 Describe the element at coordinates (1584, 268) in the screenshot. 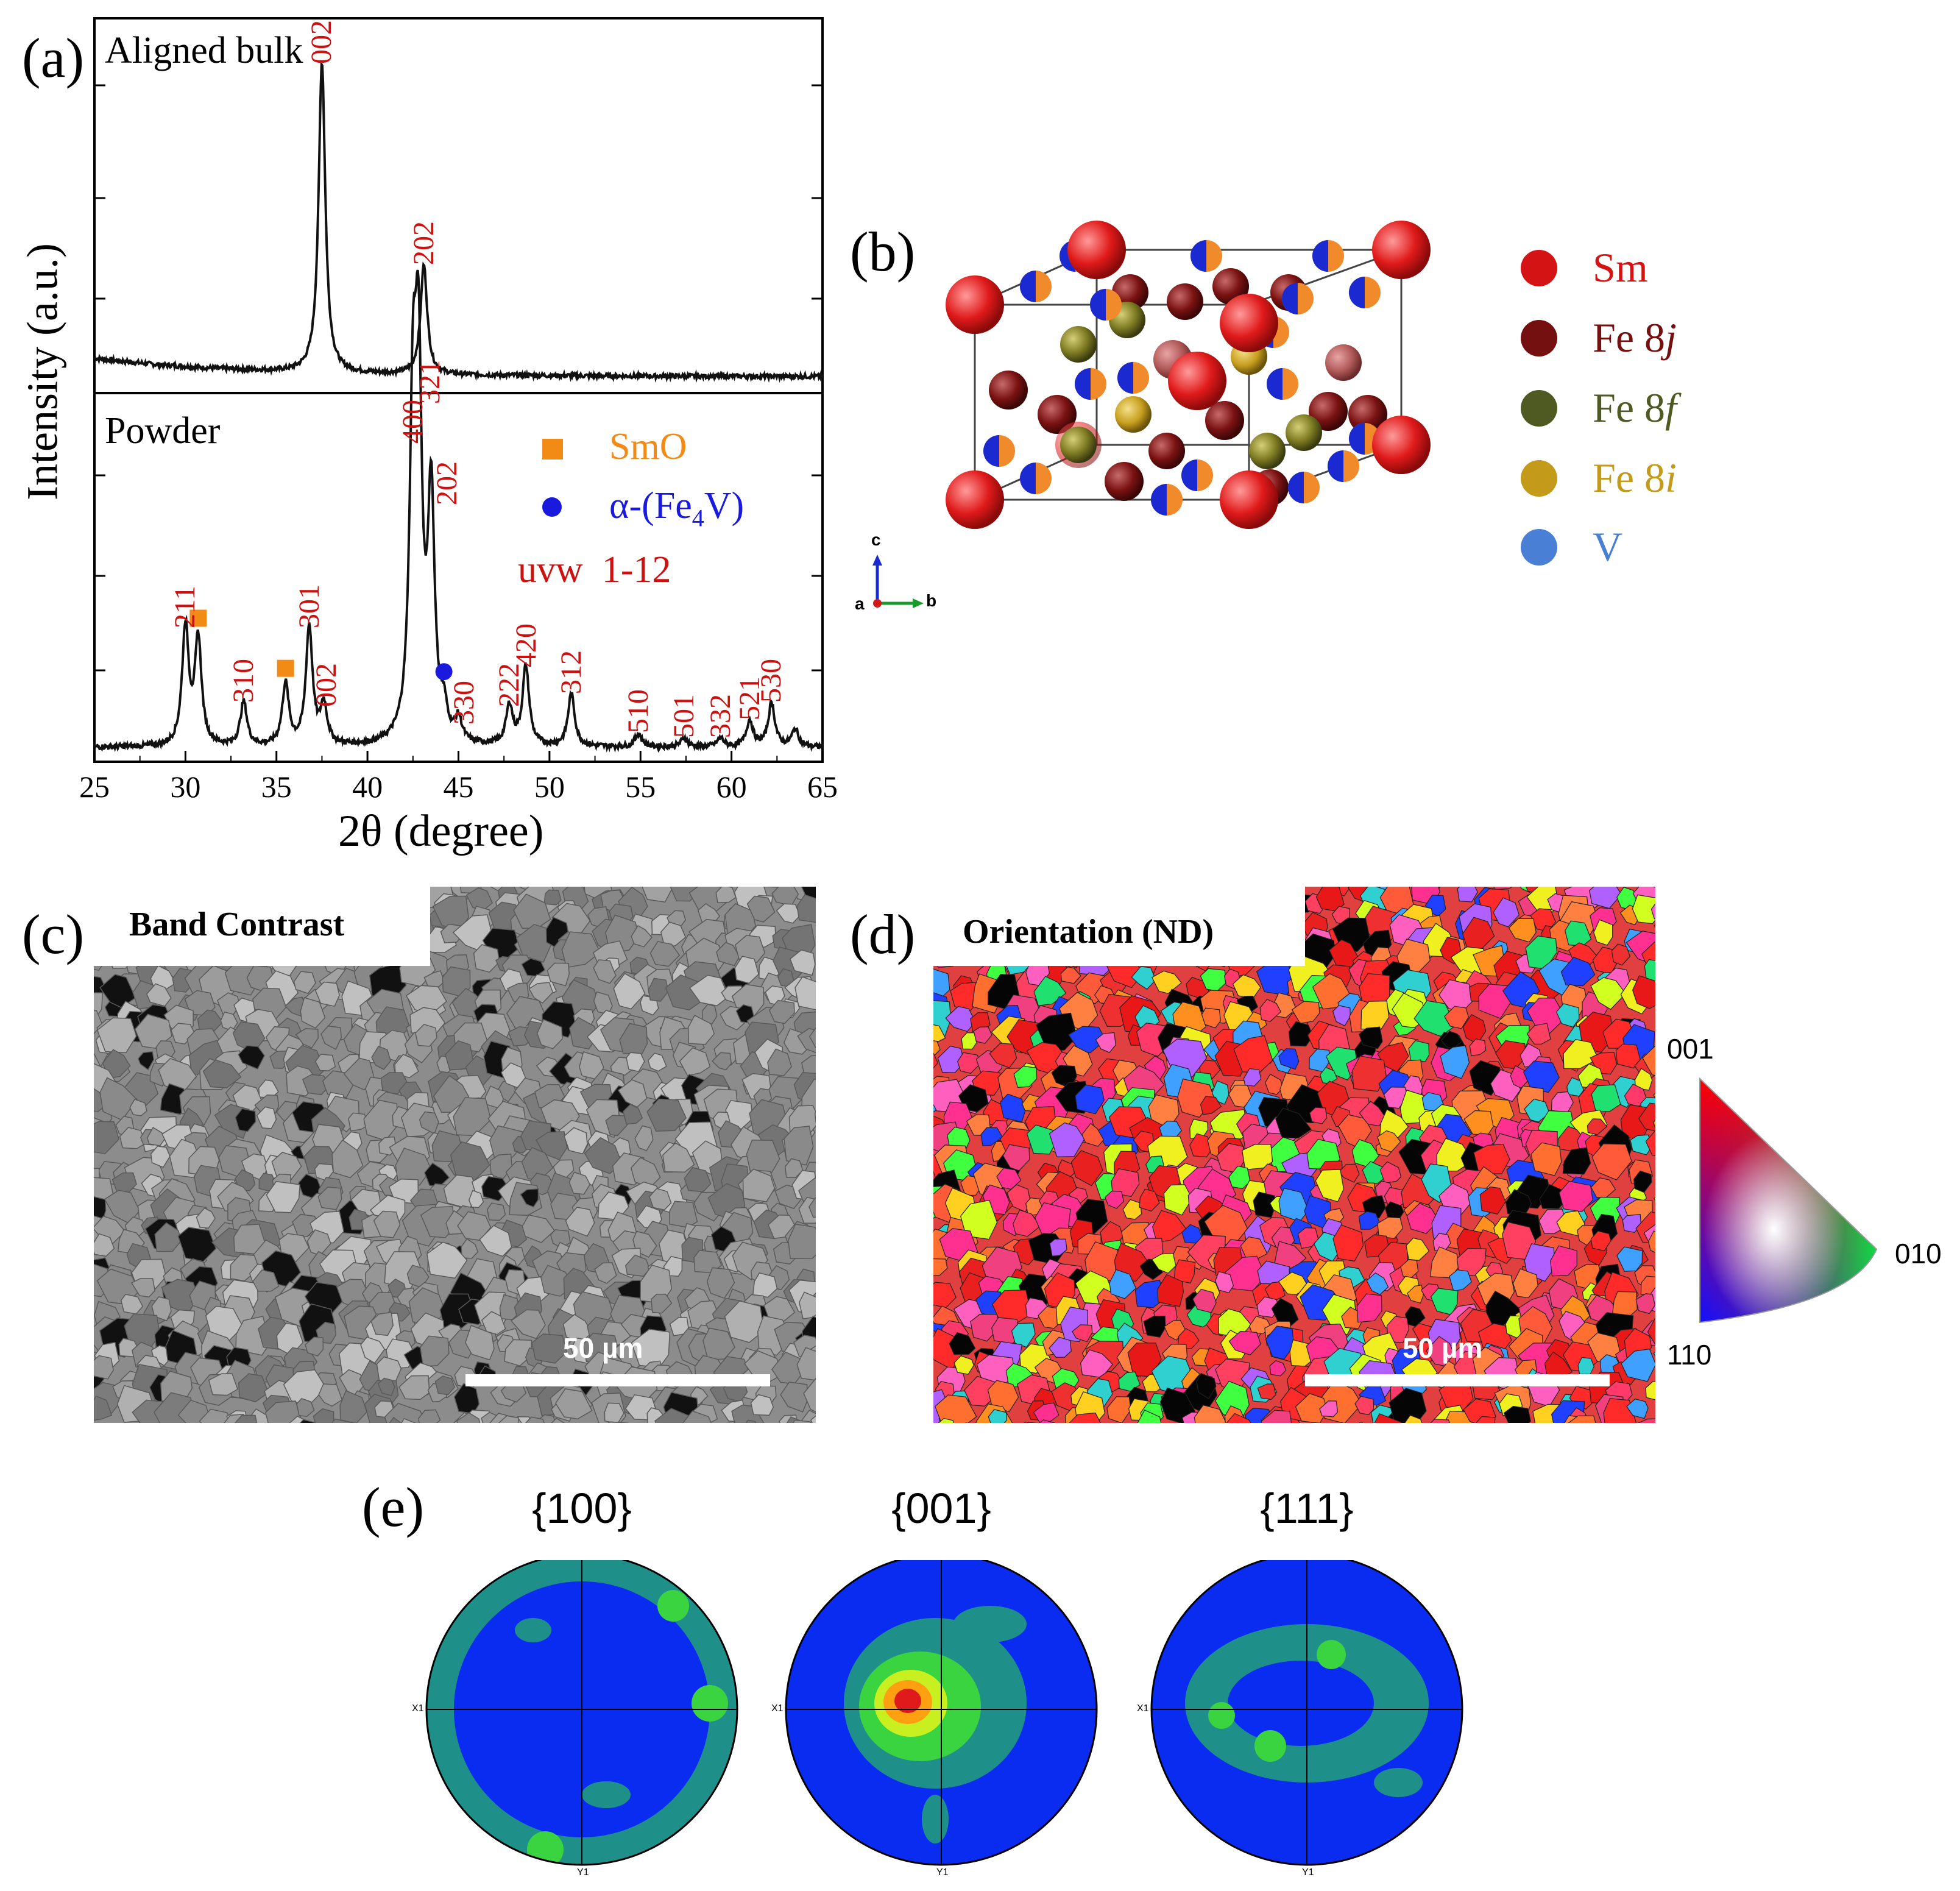

I see `legend-sm: Sm` at that location.